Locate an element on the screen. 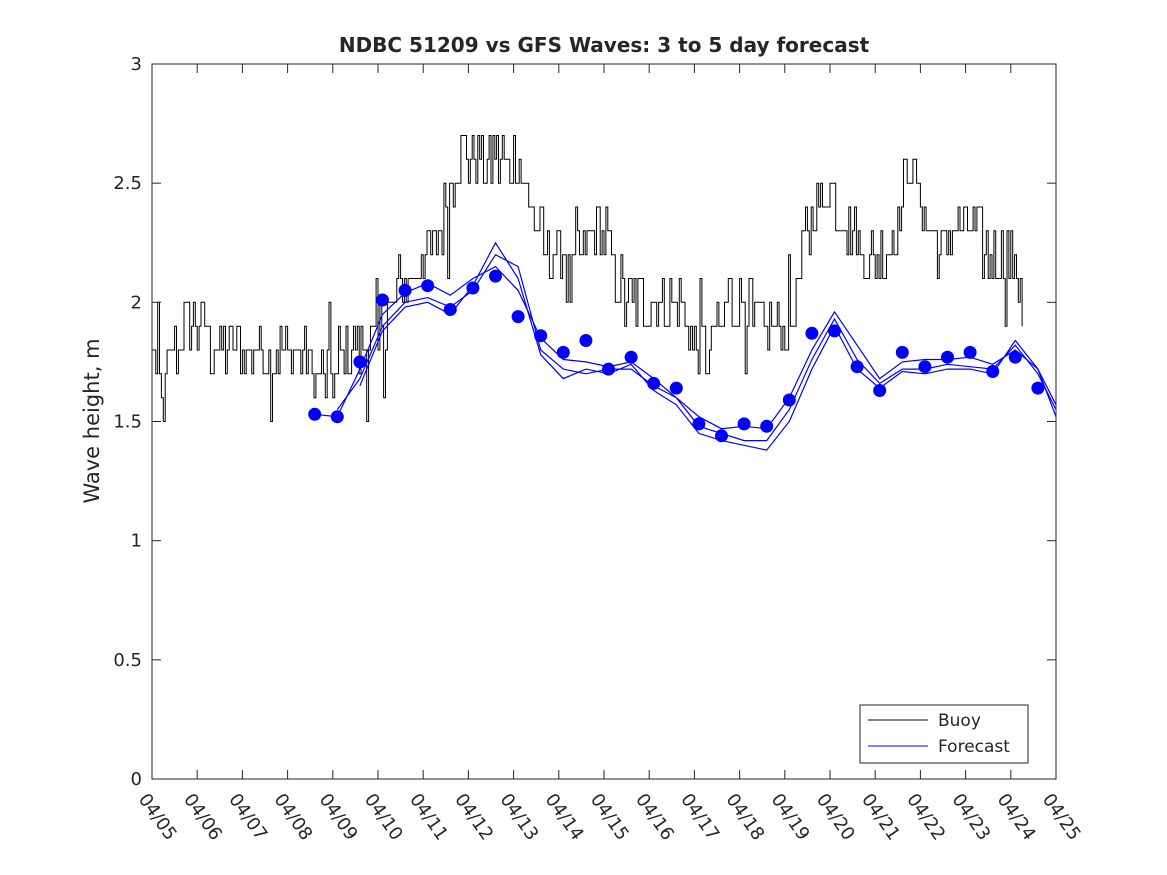 Image resolution: width=1167 pixels, height=875 pixels. y-tick-label: 1.5 is located at coordinates (127, 422).